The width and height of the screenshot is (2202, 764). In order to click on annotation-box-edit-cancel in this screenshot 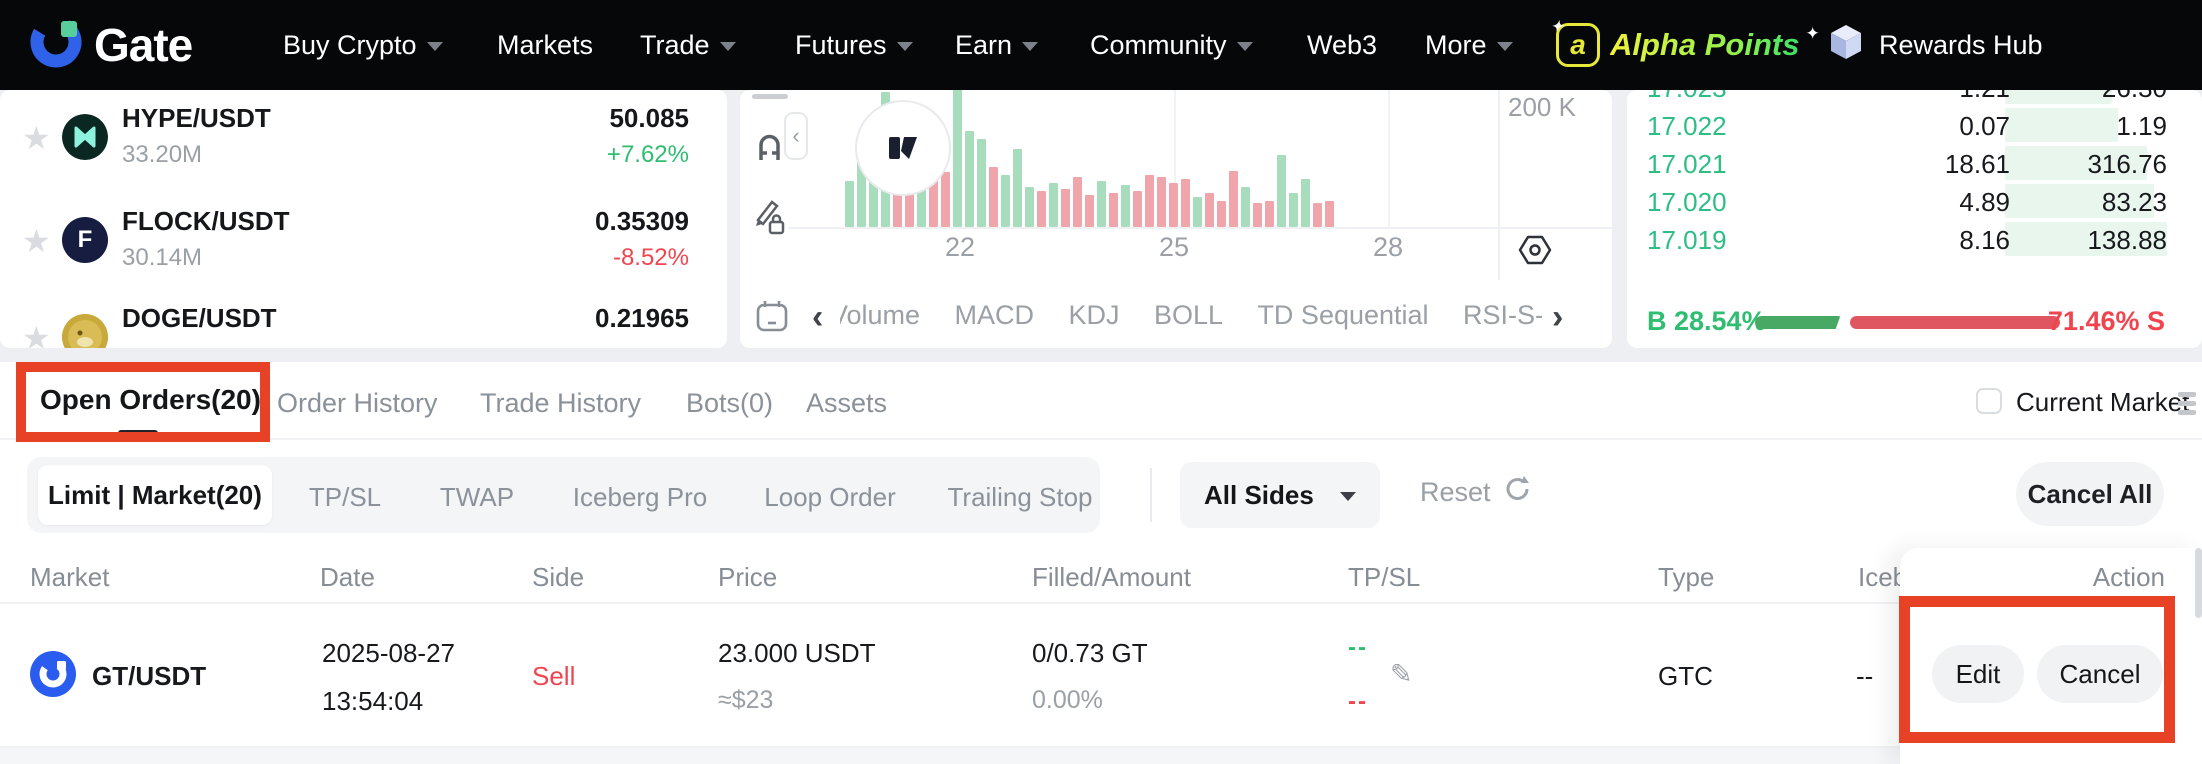, I will do `click(2037, 669)`.